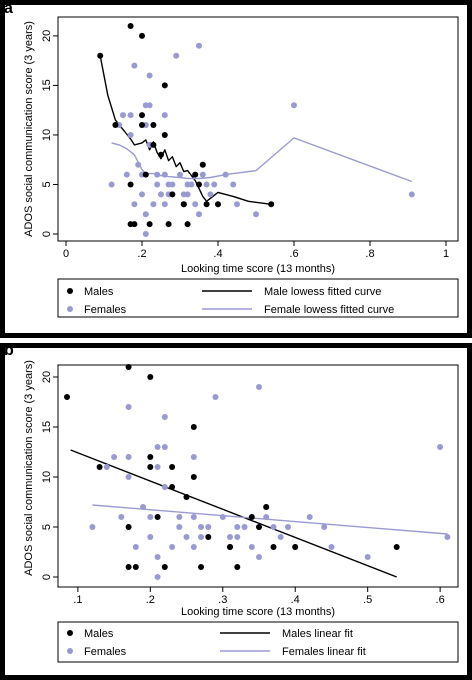 This screenshot has width=472, height=680. Describe the element at coordinates (369, 254) in the screenshot. I see `x-tick-label: .8` at that location.